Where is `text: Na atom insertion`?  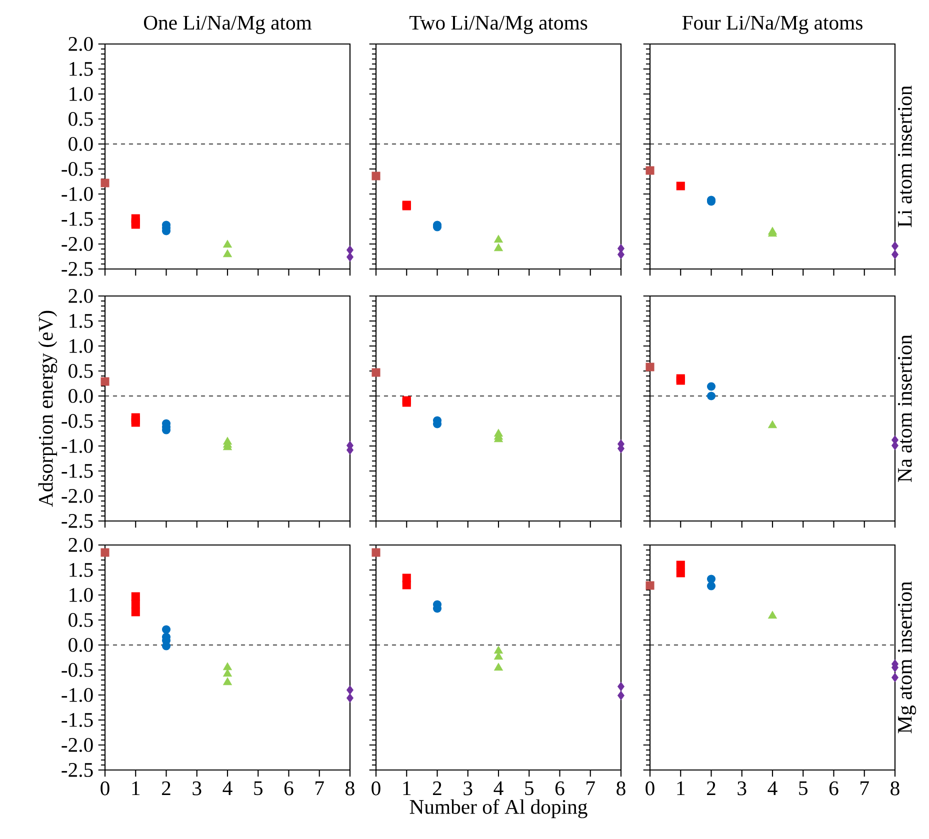
text: Na atom insertion is located at coordinates (905, 408).